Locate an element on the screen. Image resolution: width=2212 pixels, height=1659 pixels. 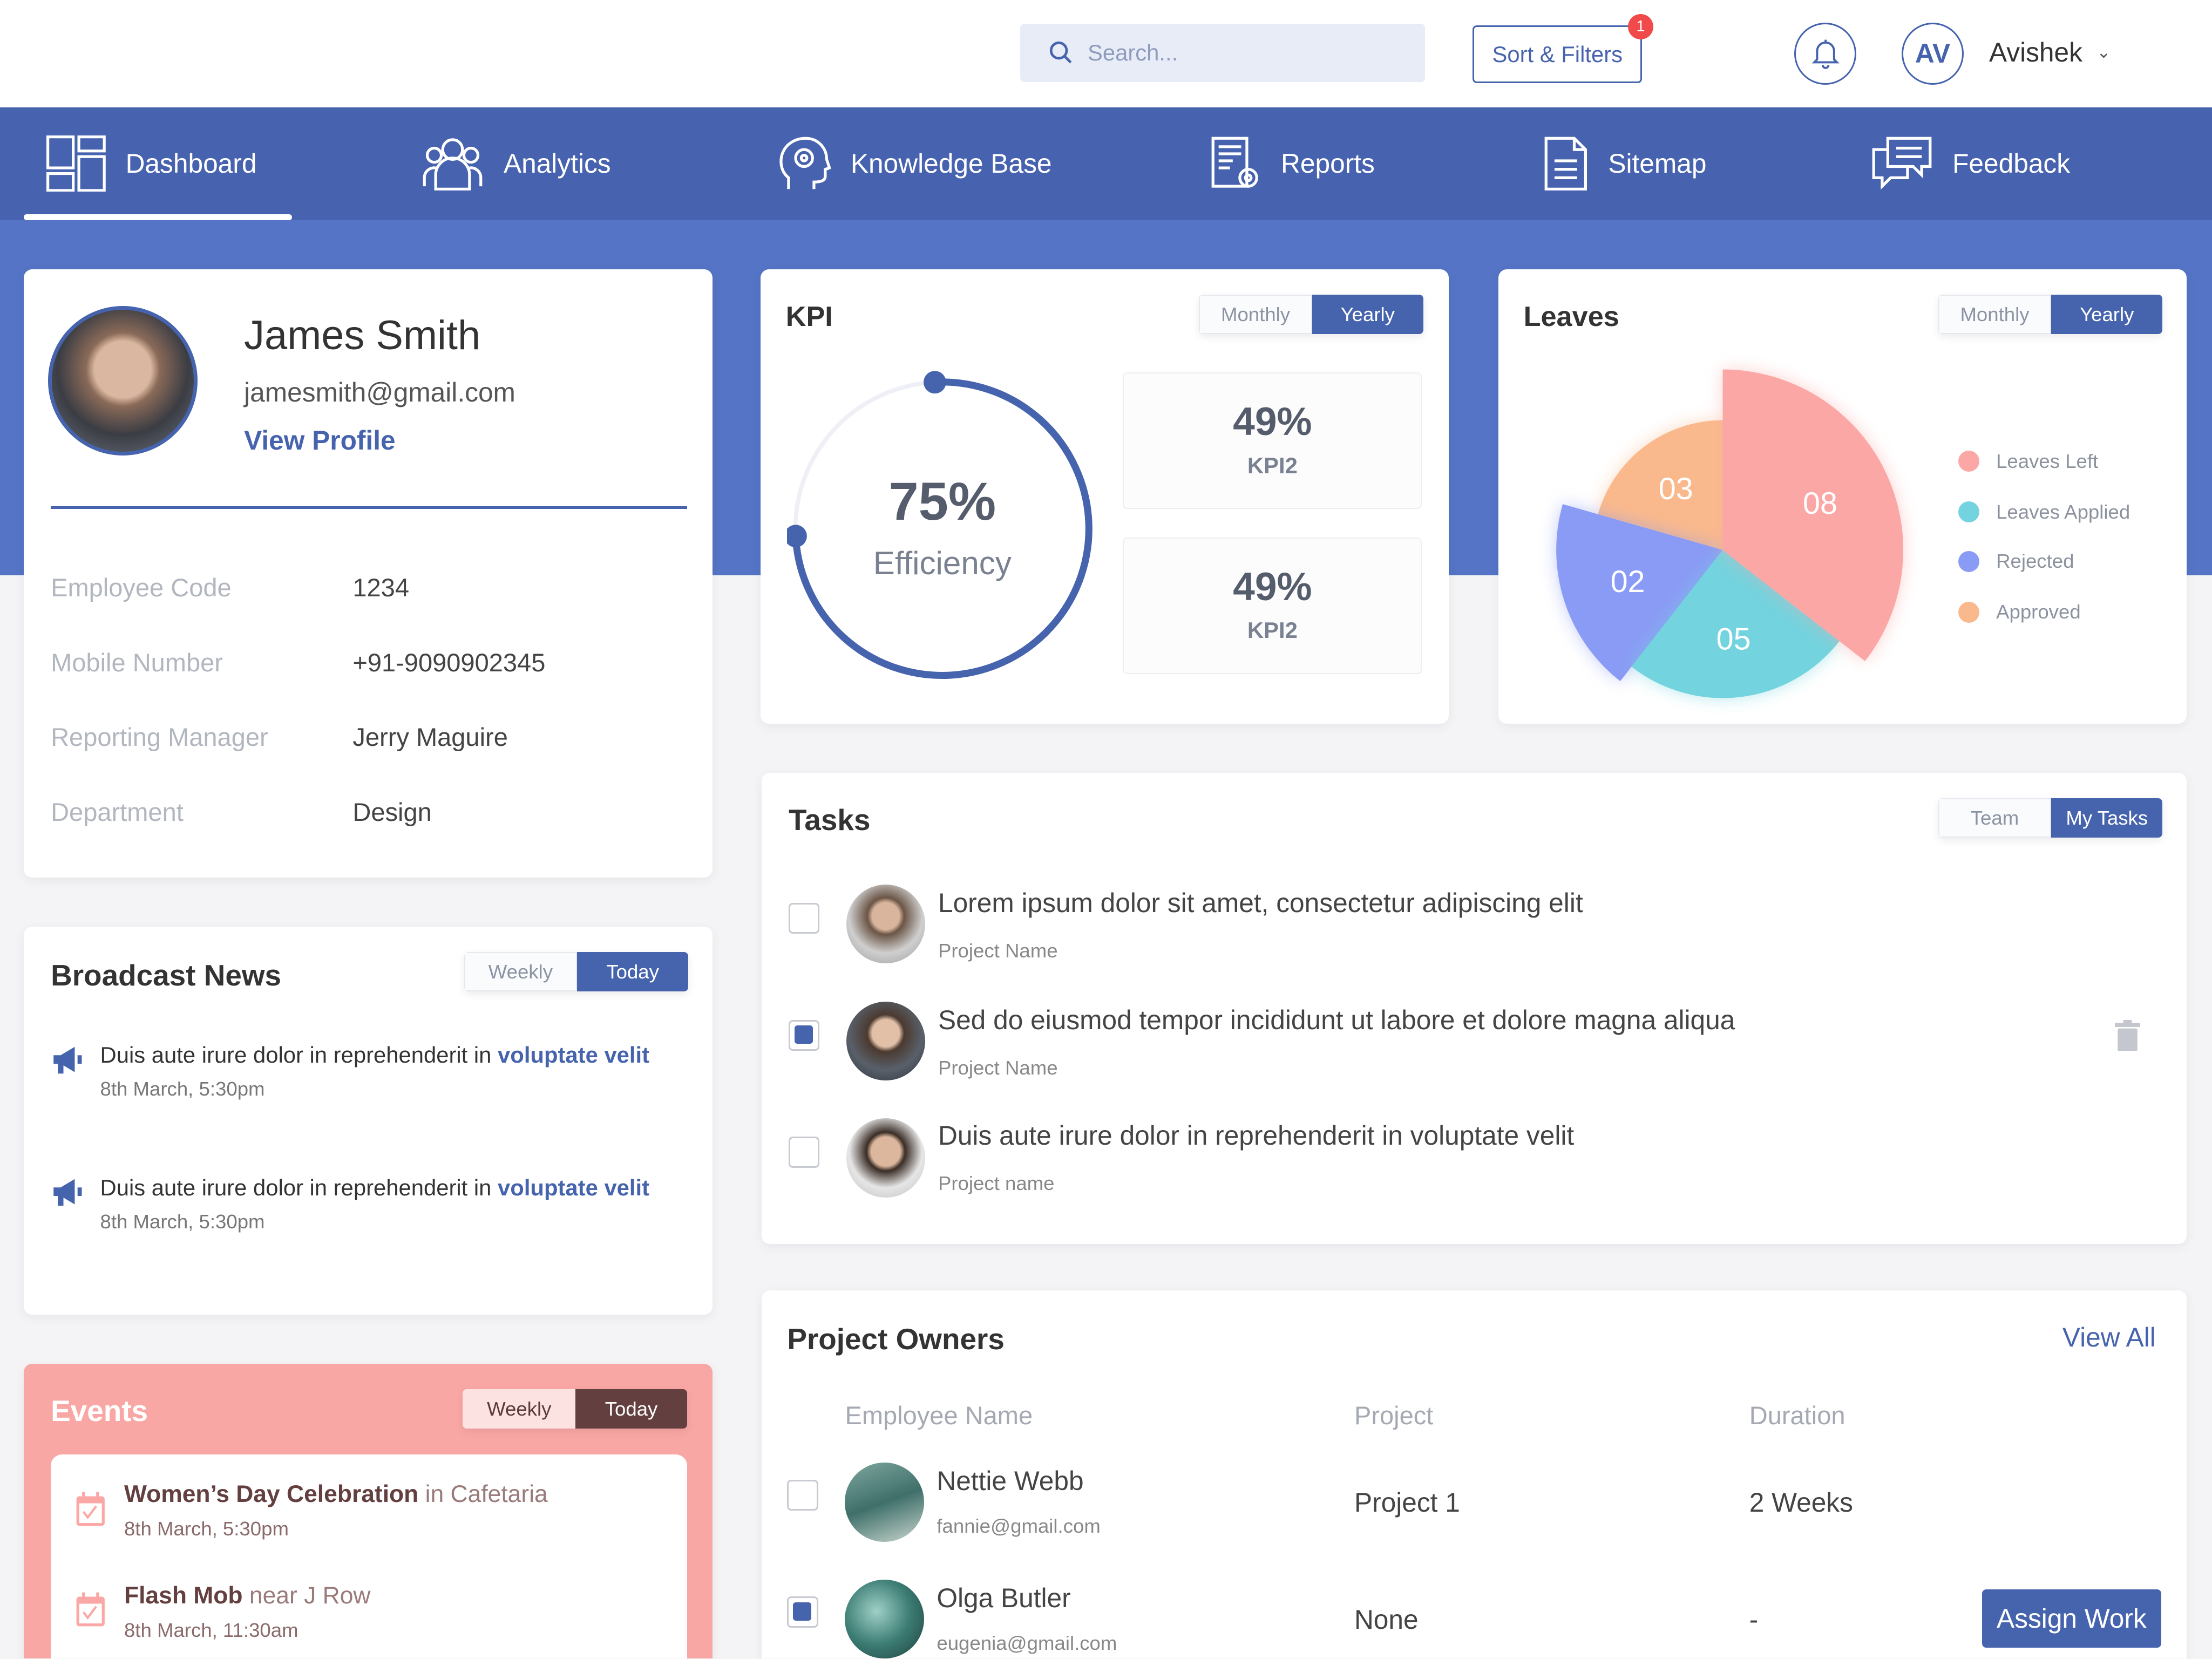
column-header: Duration is located at coordinates (1797, 1415).